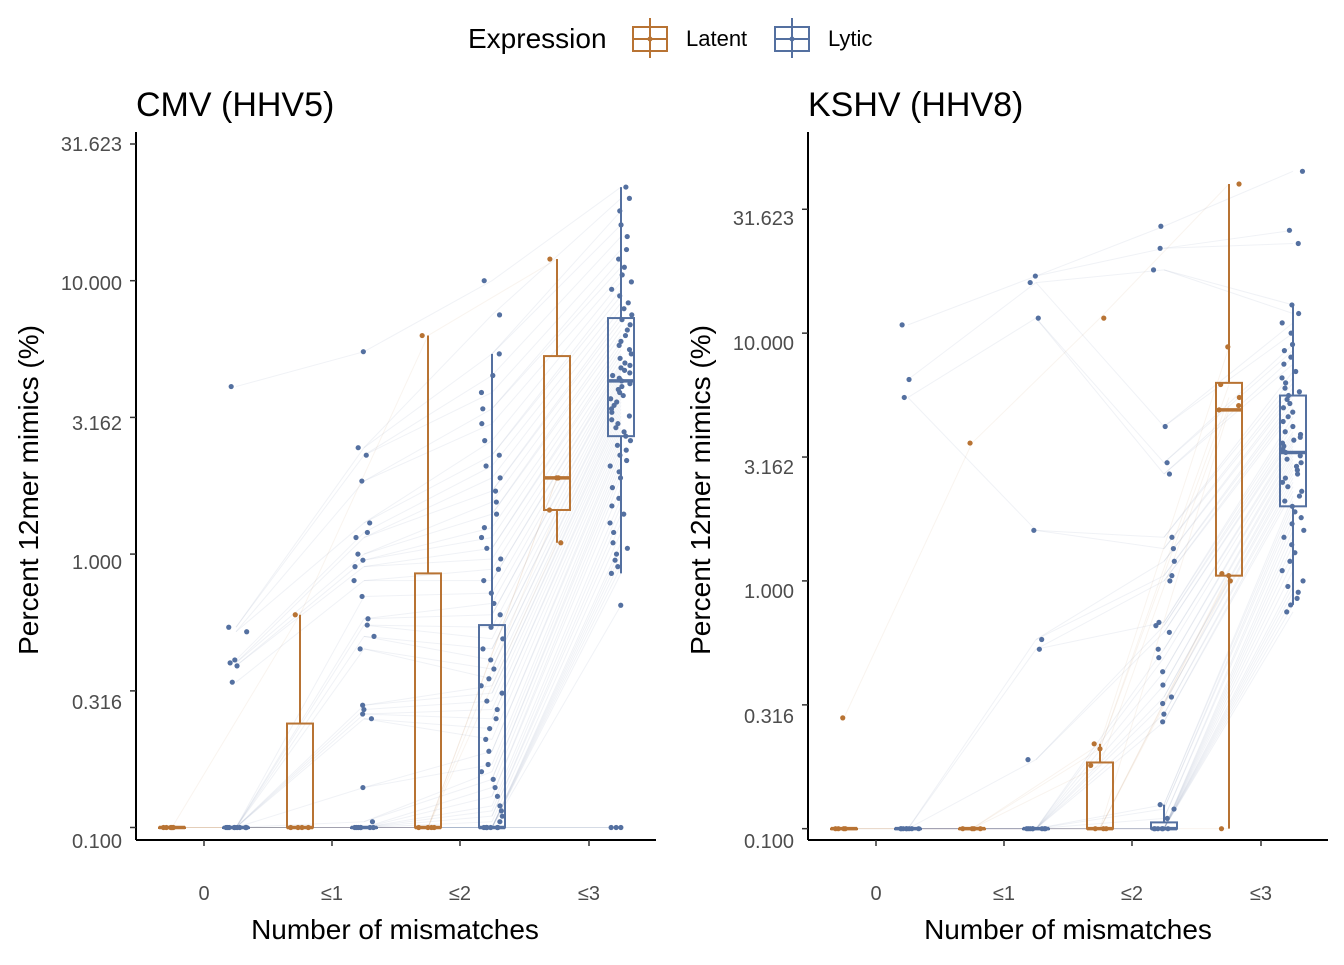 Image resolution: width=1344 pixels, height=965 pixels. What do you see at coordinates (650, 39) in the screenshot?
I see `legend-key-latent-dot` at bounding box center [650, 39].